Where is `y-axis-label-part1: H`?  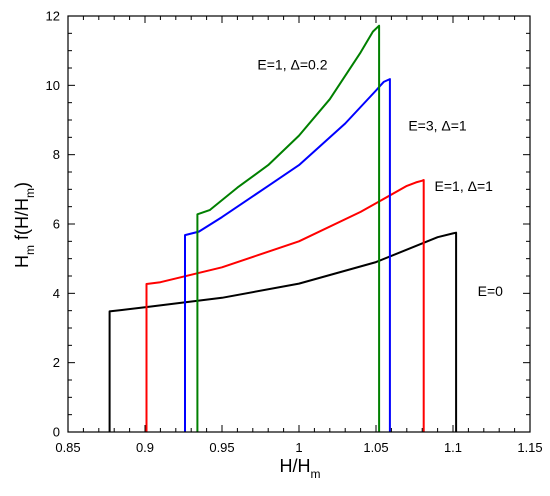 y-axis-label-part1: H is located at coordinates (22, 261).